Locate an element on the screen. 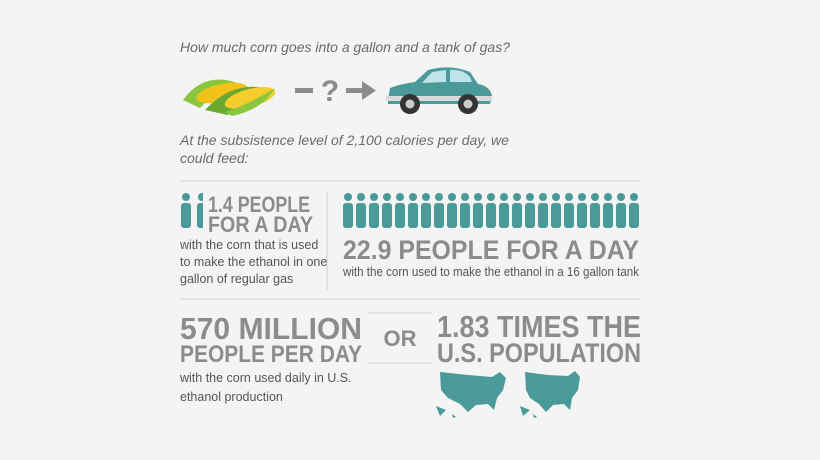 The height and width of the screenshot is (460, 820). car-icon is located at coordinates (439, 90).